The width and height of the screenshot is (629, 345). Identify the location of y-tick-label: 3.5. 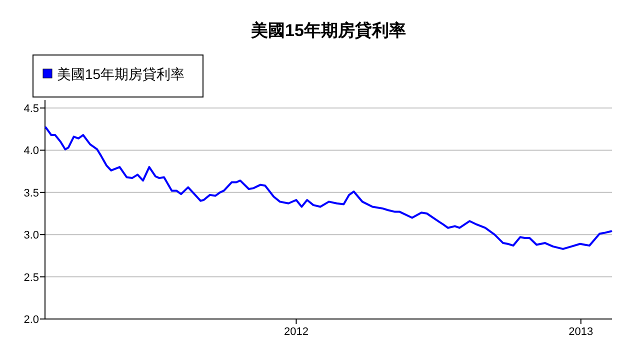
(31, 193).